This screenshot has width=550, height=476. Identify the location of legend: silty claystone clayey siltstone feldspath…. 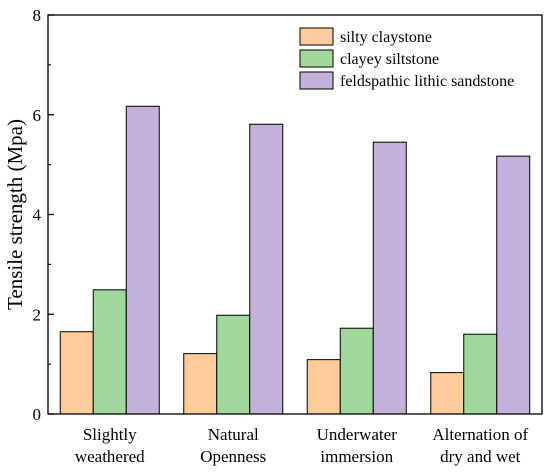
(406, 58).